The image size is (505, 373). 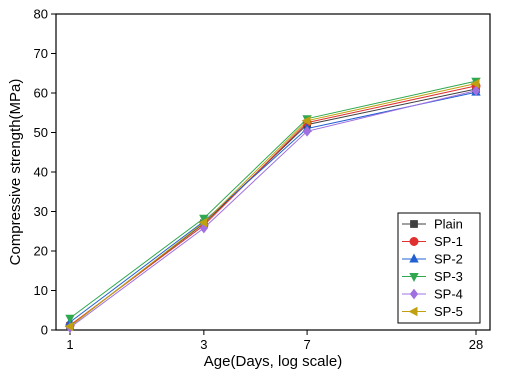 What do you see at coordinates (69, 344) in the screenshot?
I see `x-tick-label: 1` at bounding box center [69, 344].